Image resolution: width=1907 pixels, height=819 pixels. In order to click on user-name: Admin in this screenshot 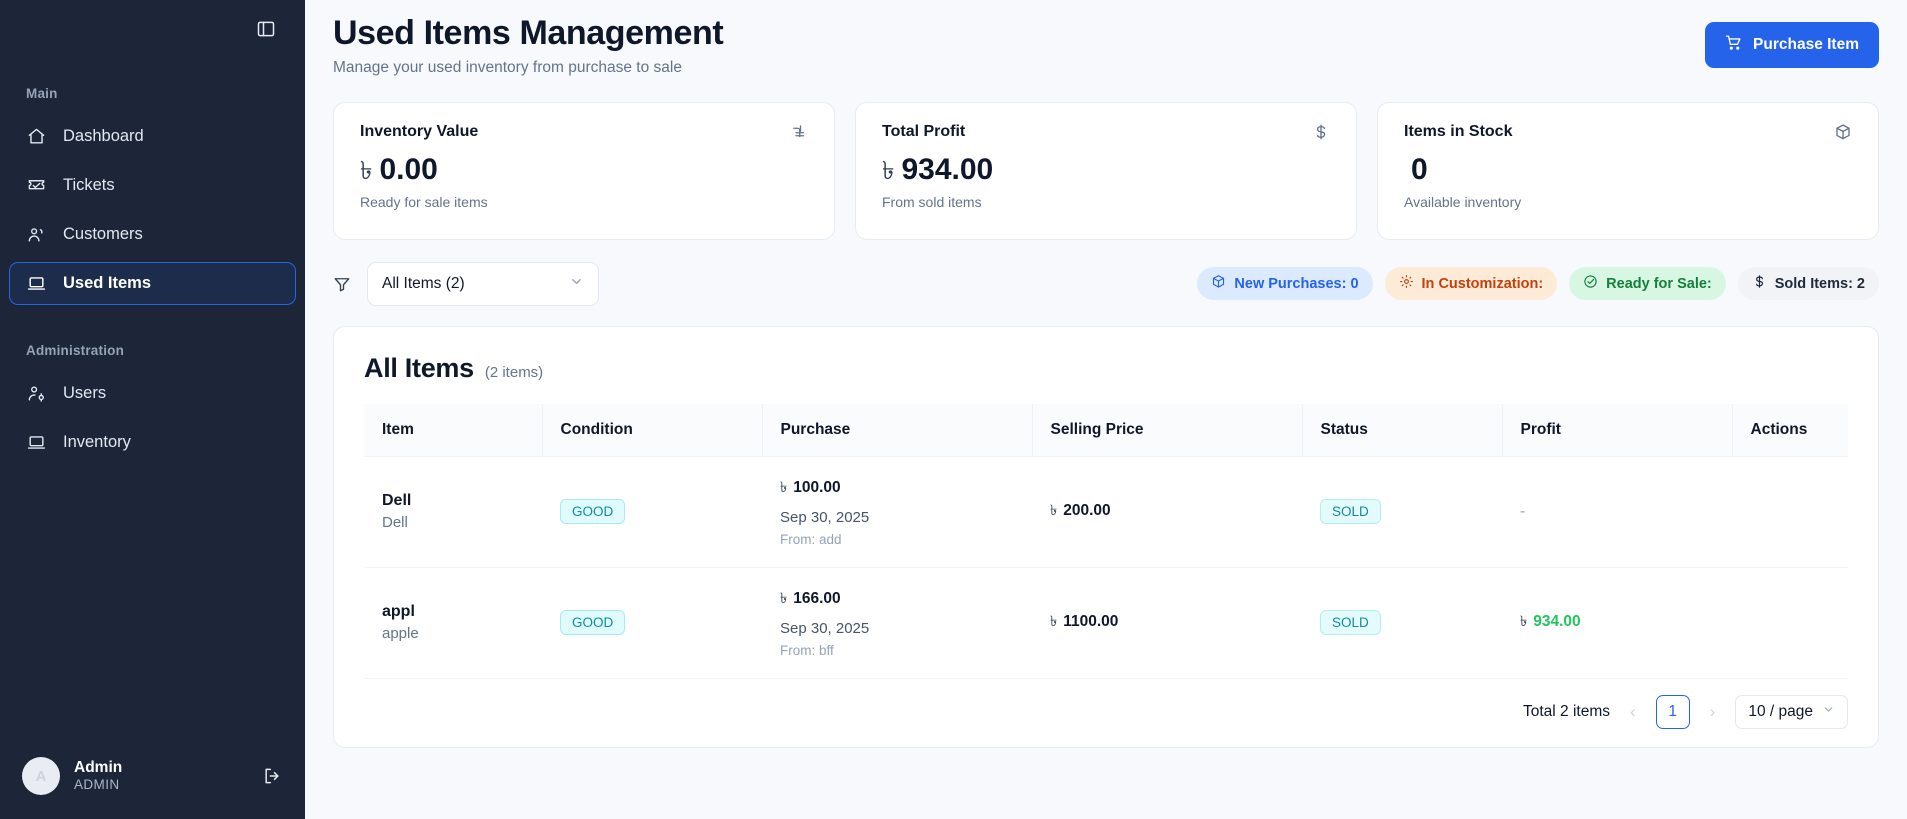, I will do `click(98, 767)`.